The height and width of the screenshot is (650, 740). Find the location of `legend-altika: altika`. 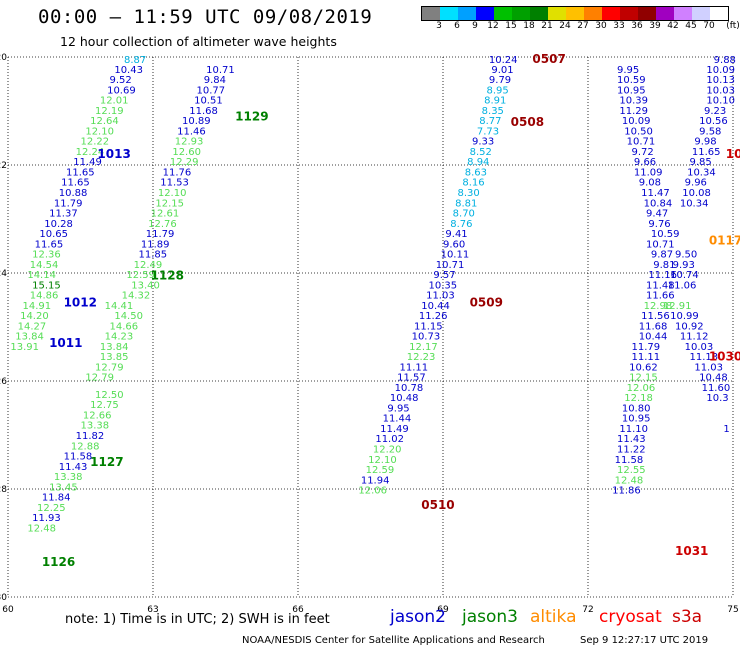

legend-altika: altika is located at coordinates (553, 617).